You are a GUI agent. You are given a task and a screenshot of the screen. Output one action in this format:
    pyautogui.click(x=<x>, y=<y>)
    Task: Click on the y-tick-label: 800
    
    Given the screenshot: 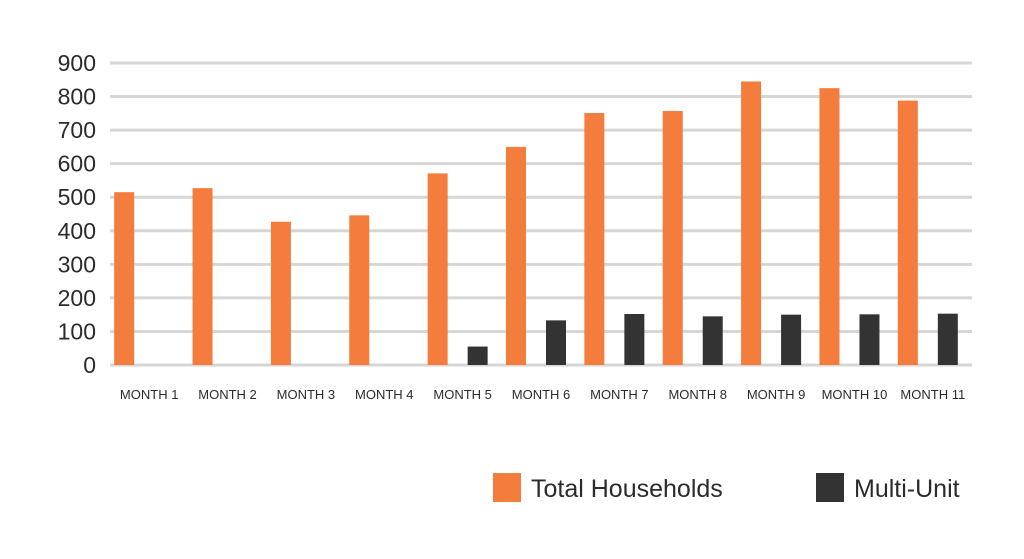 What is the action you would take?
    pyautogui.click(x=77, y=97)
    